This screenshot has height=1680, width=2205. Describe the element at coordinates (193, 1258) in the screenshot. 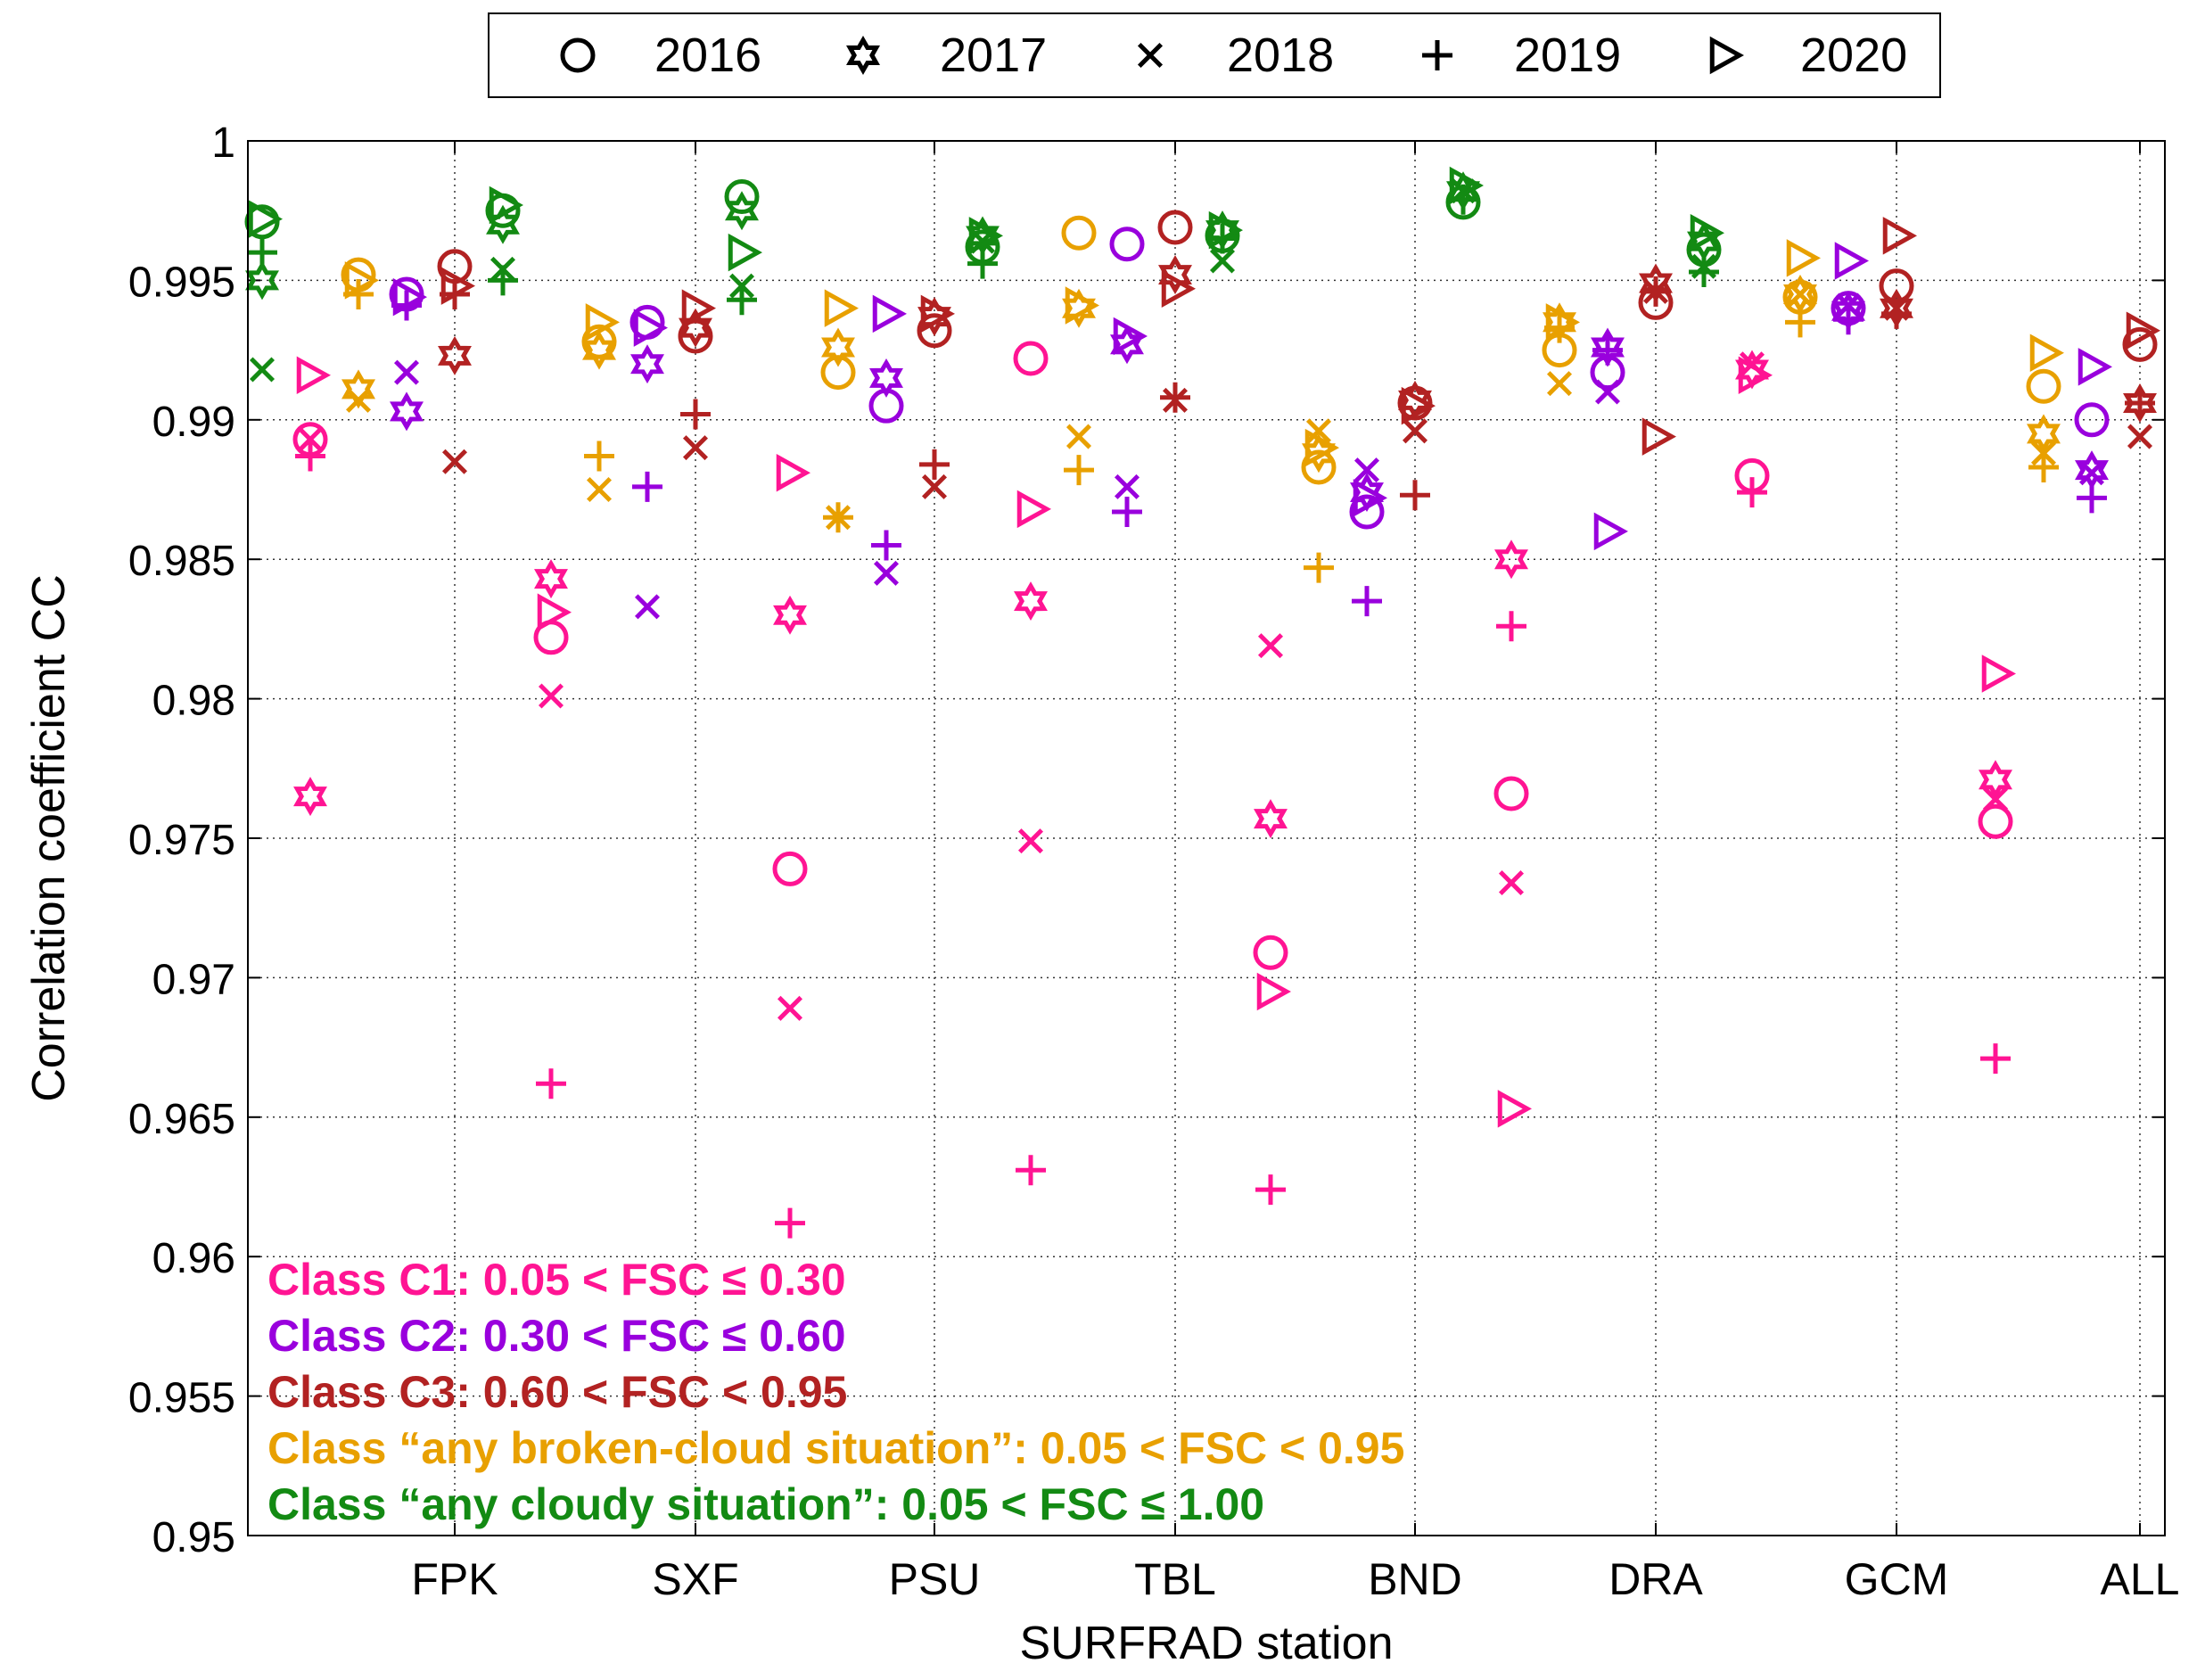

I see `y-tick-label: 0.96` at that location.